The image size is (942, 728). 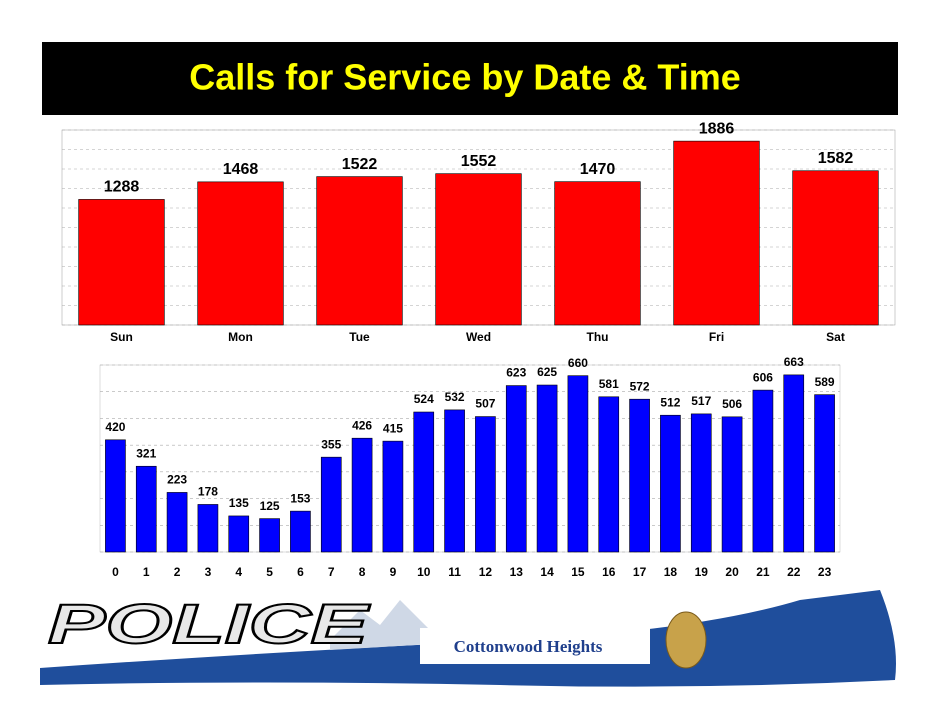 What do you see at coordinates (732, 572) in the screenshot?
I see `x-tick-label: 20` at bounding box center [732, 572].